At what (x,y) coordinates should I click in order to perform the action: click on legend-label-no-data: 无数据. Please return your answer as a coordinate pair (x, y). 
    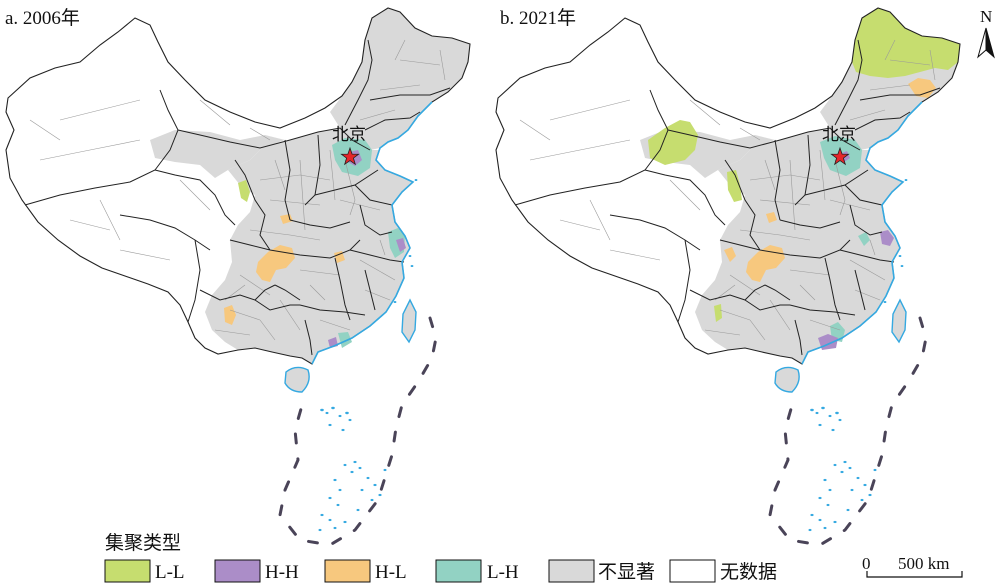
    Looking at the image, I should click on (748, 572).